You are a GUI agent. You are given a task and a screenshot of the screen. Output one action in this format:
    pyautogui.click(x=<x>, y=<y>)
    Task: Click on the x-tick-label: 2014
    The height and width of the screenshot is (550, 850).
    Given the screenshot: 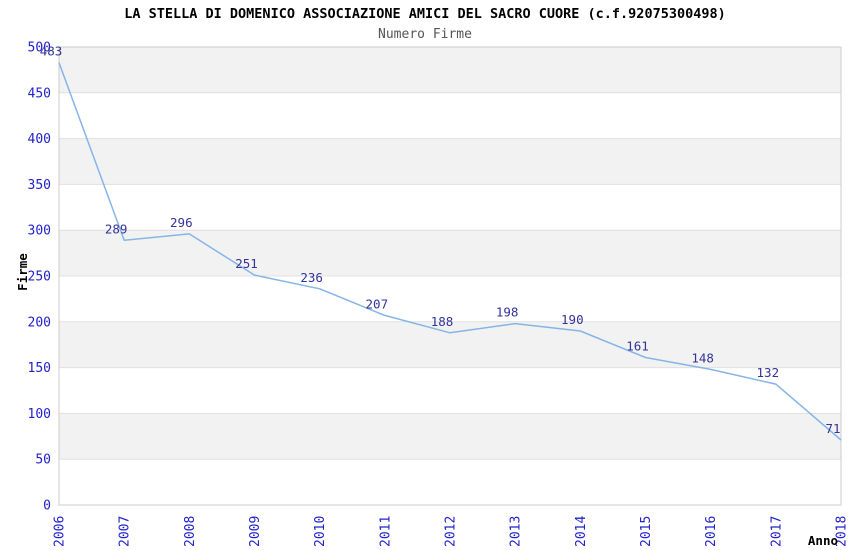 What is the action you would take?
    pyautogui.click(x=581, y=531)
    